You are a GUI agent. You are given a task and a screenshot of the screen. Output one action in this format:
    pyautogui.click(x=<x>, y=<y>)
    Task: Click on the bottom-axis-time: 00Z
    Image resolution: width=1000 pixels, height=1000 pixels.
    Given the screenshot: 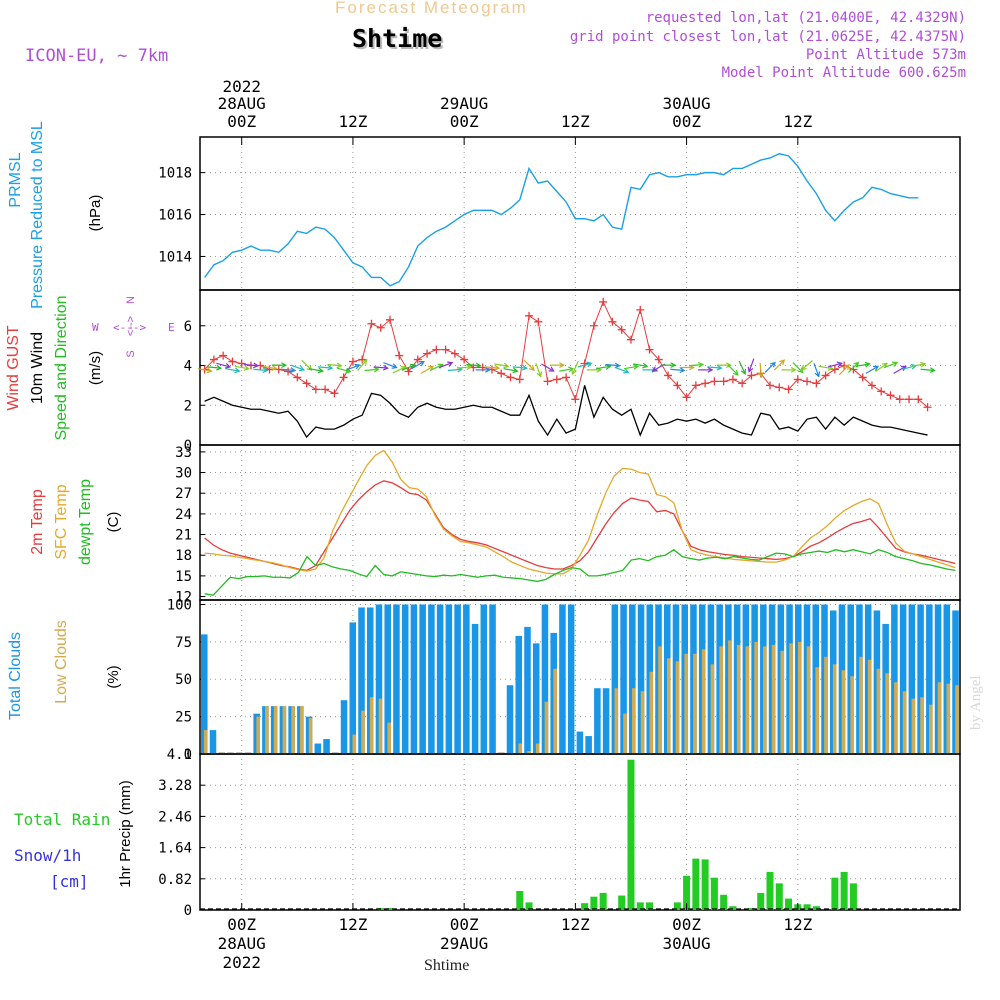 What is the action you would take?
    pyautogui.click(x=464, y=924)
    